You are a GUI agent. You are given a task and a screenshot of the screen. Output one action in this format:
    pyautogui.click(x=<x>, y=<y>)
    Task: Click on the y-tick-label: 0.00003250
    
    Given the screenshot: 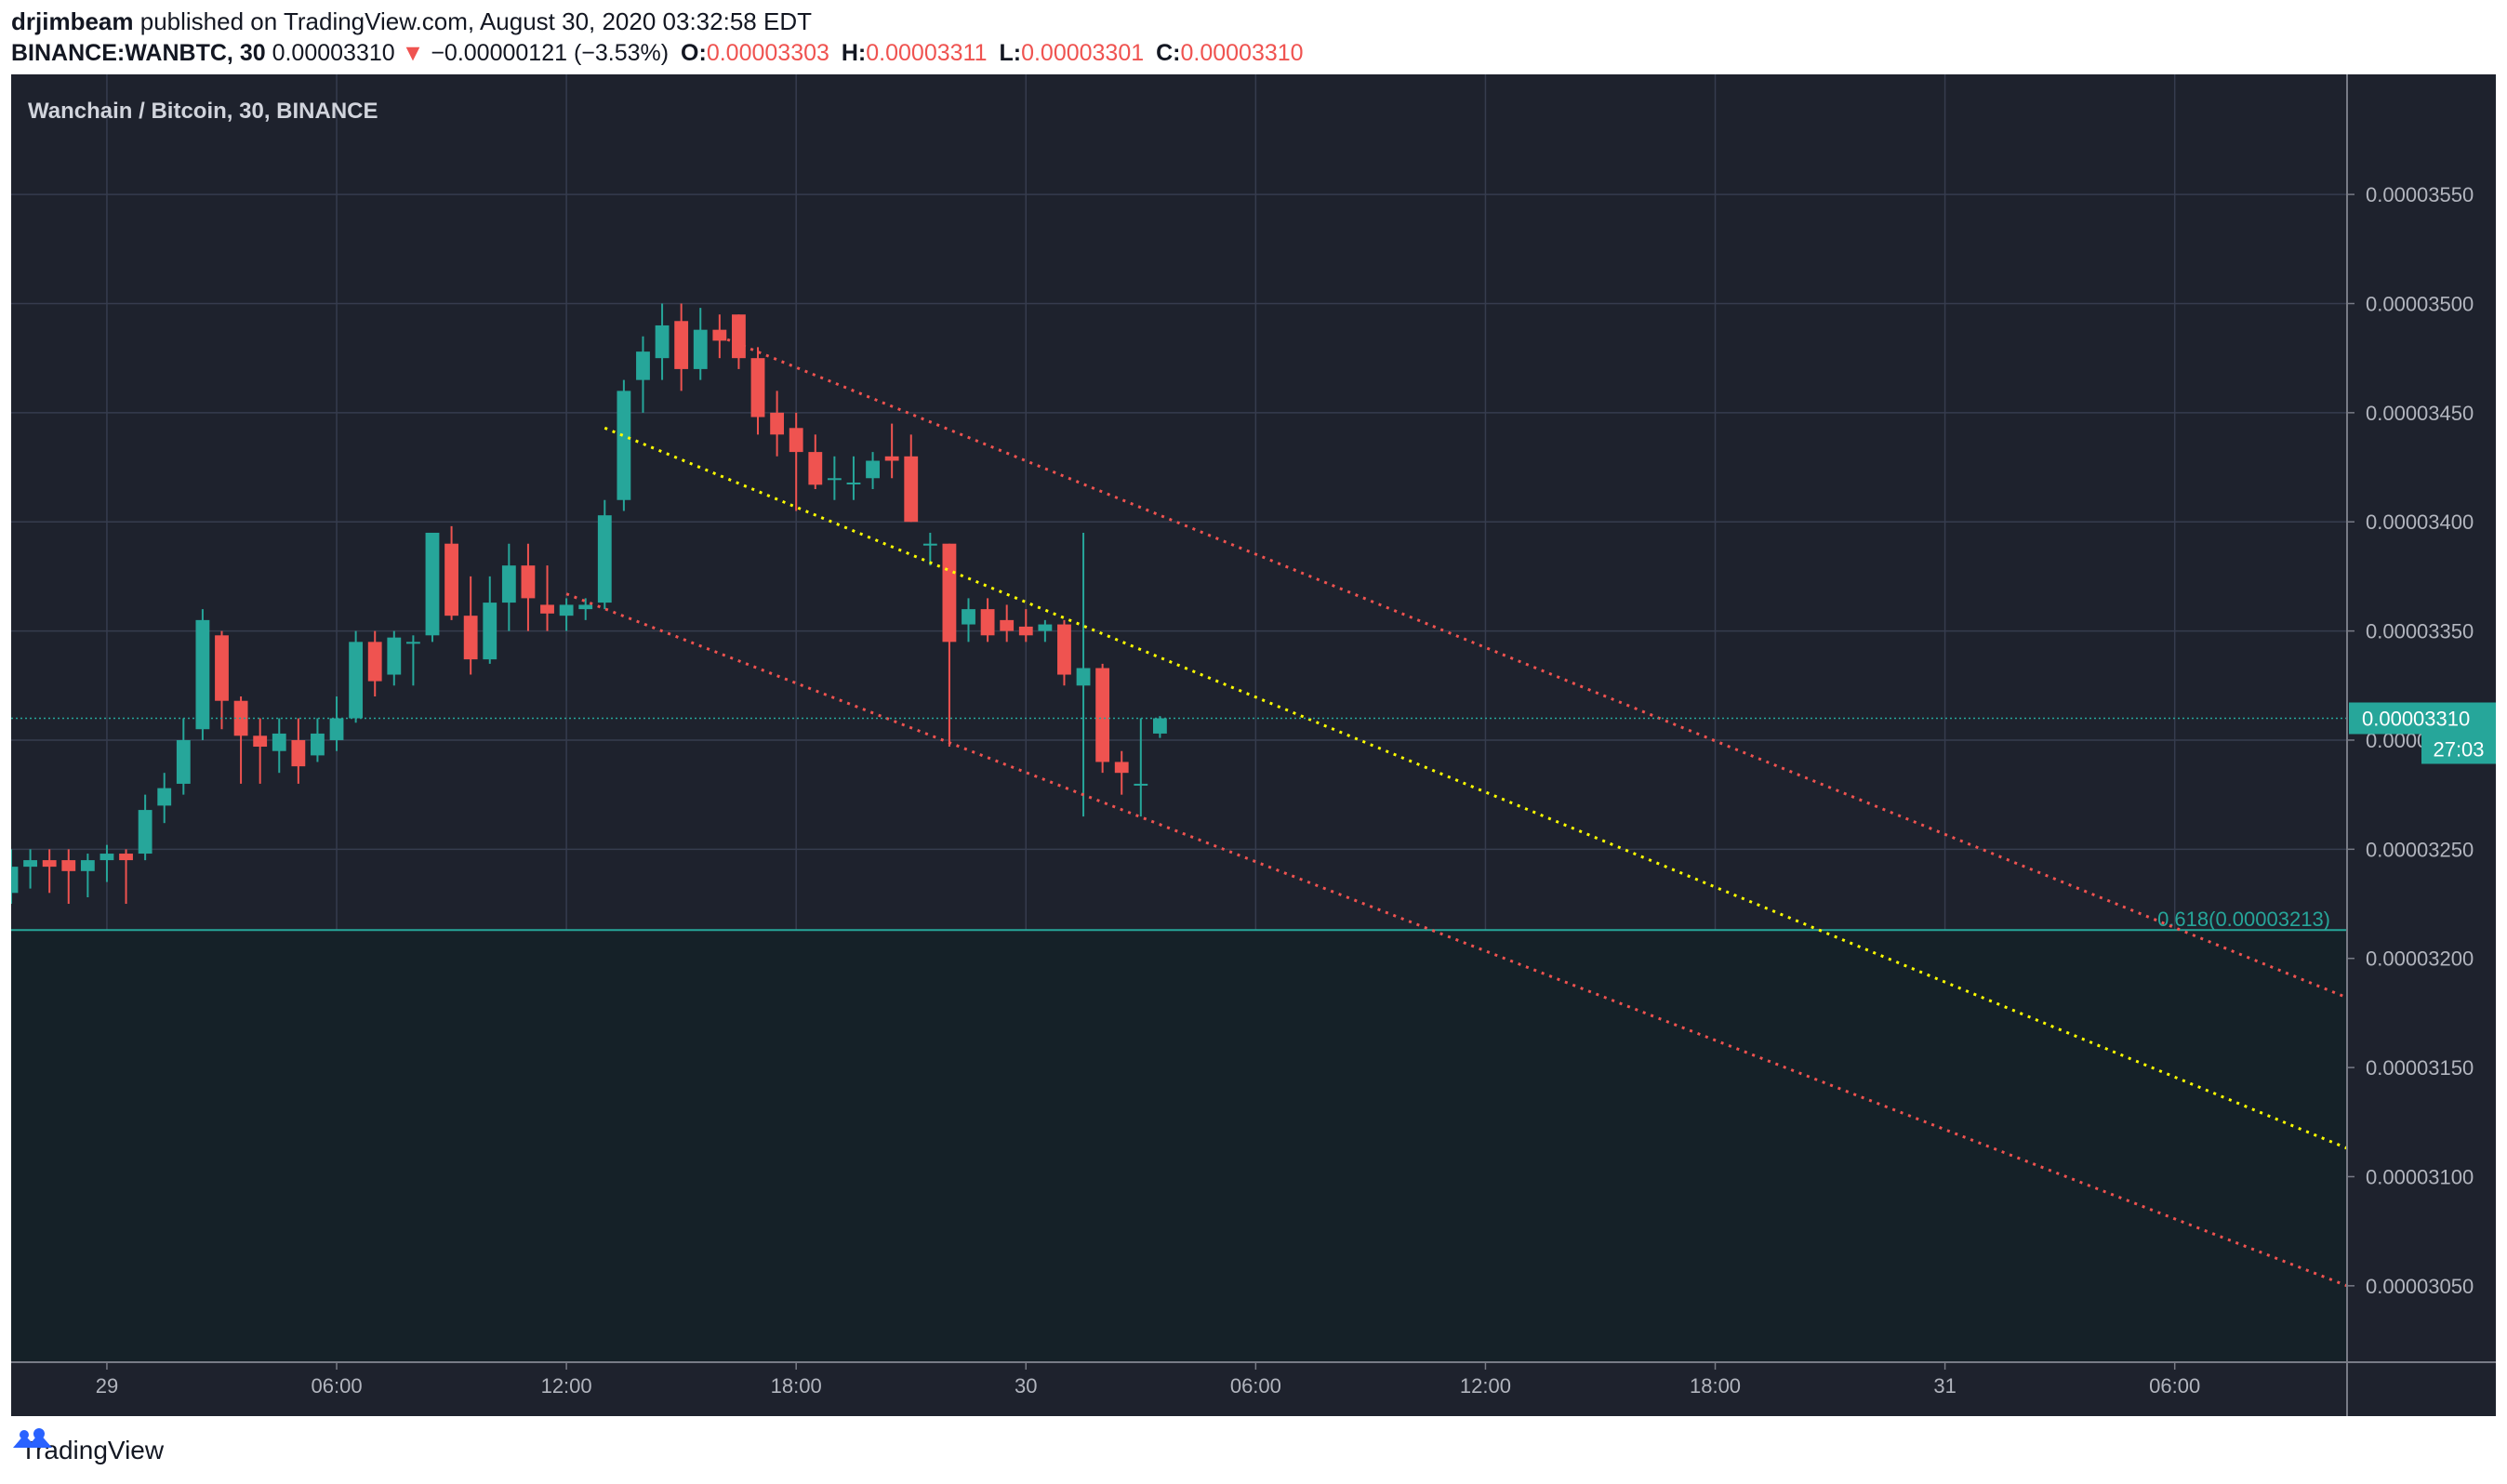 What is the action you would take?
    pyautogui.click(x=2420, y=849)
    